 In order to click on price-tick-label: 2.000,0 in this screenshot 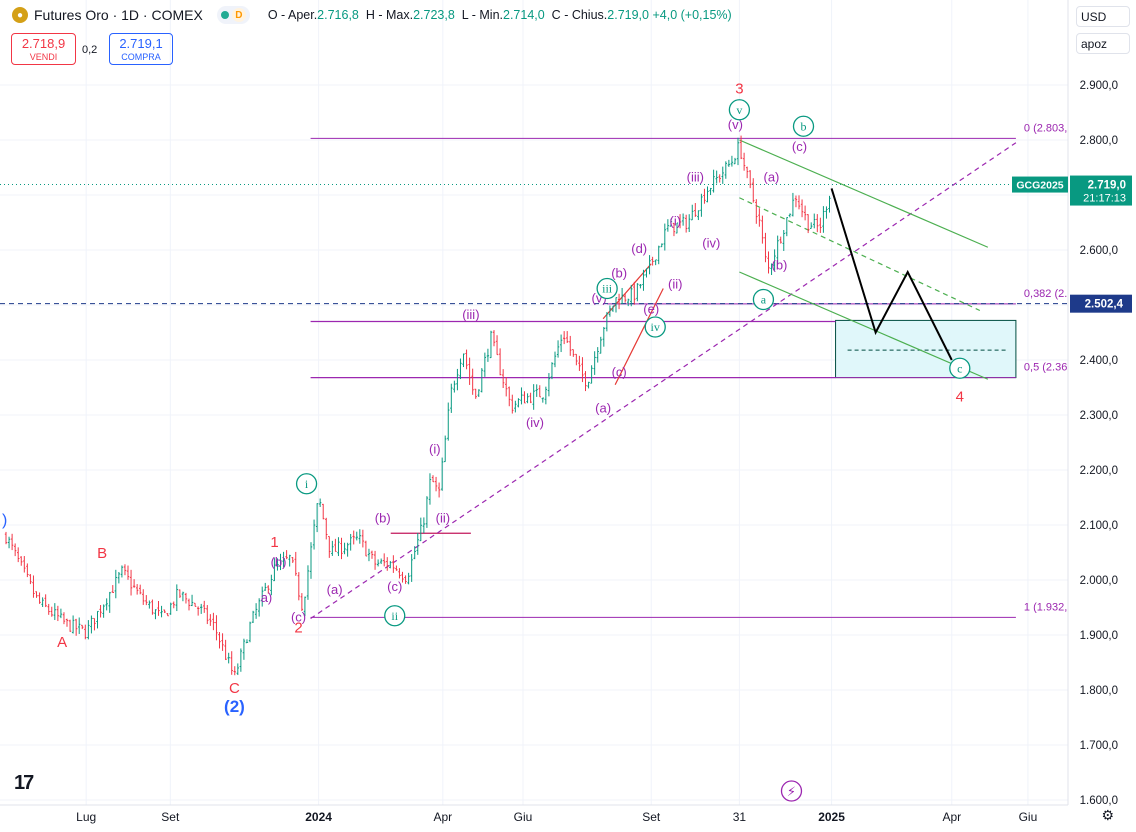, I will do `click(1099, 581)`.